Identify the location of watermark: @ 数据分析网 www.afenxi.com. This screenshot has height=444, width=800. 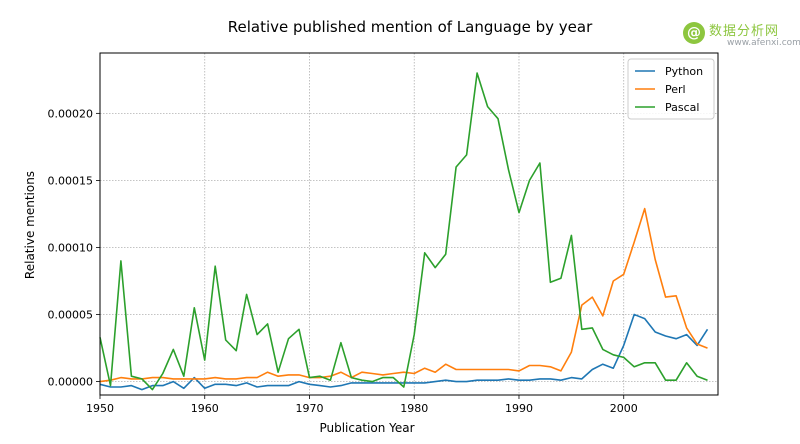
(741, 35).